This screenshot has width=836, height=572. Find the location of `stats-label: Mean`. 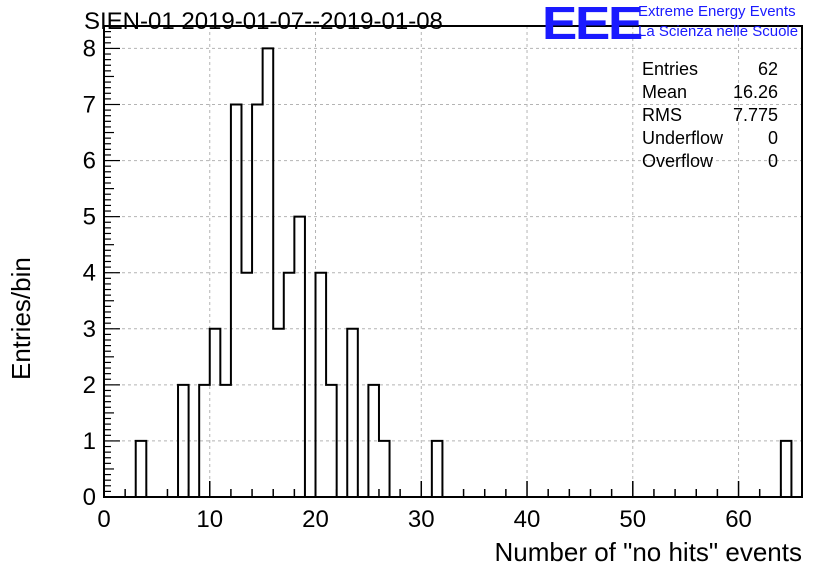

stats-label: Mean is located at coordinates (665, 92).